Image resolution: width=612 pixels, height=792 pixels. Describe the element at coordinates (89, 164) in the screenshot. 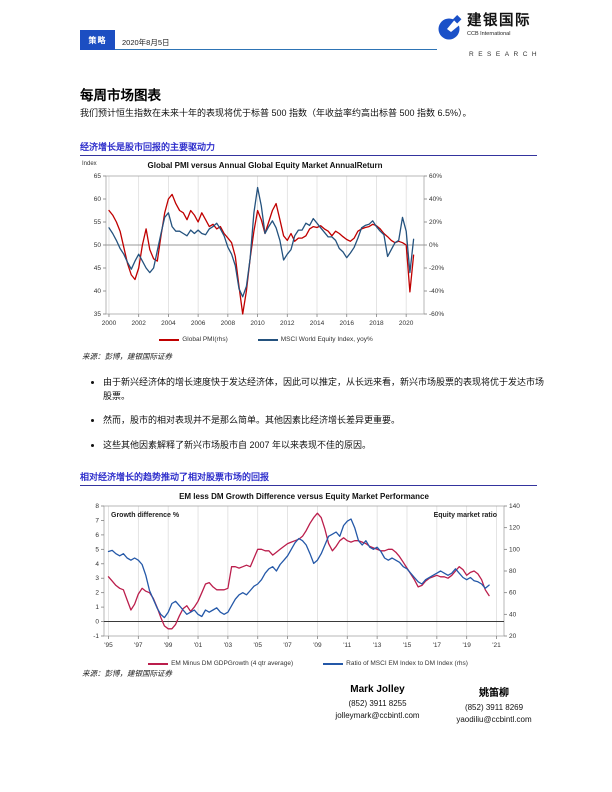

I see `axis-unit-label: Index` at that location.